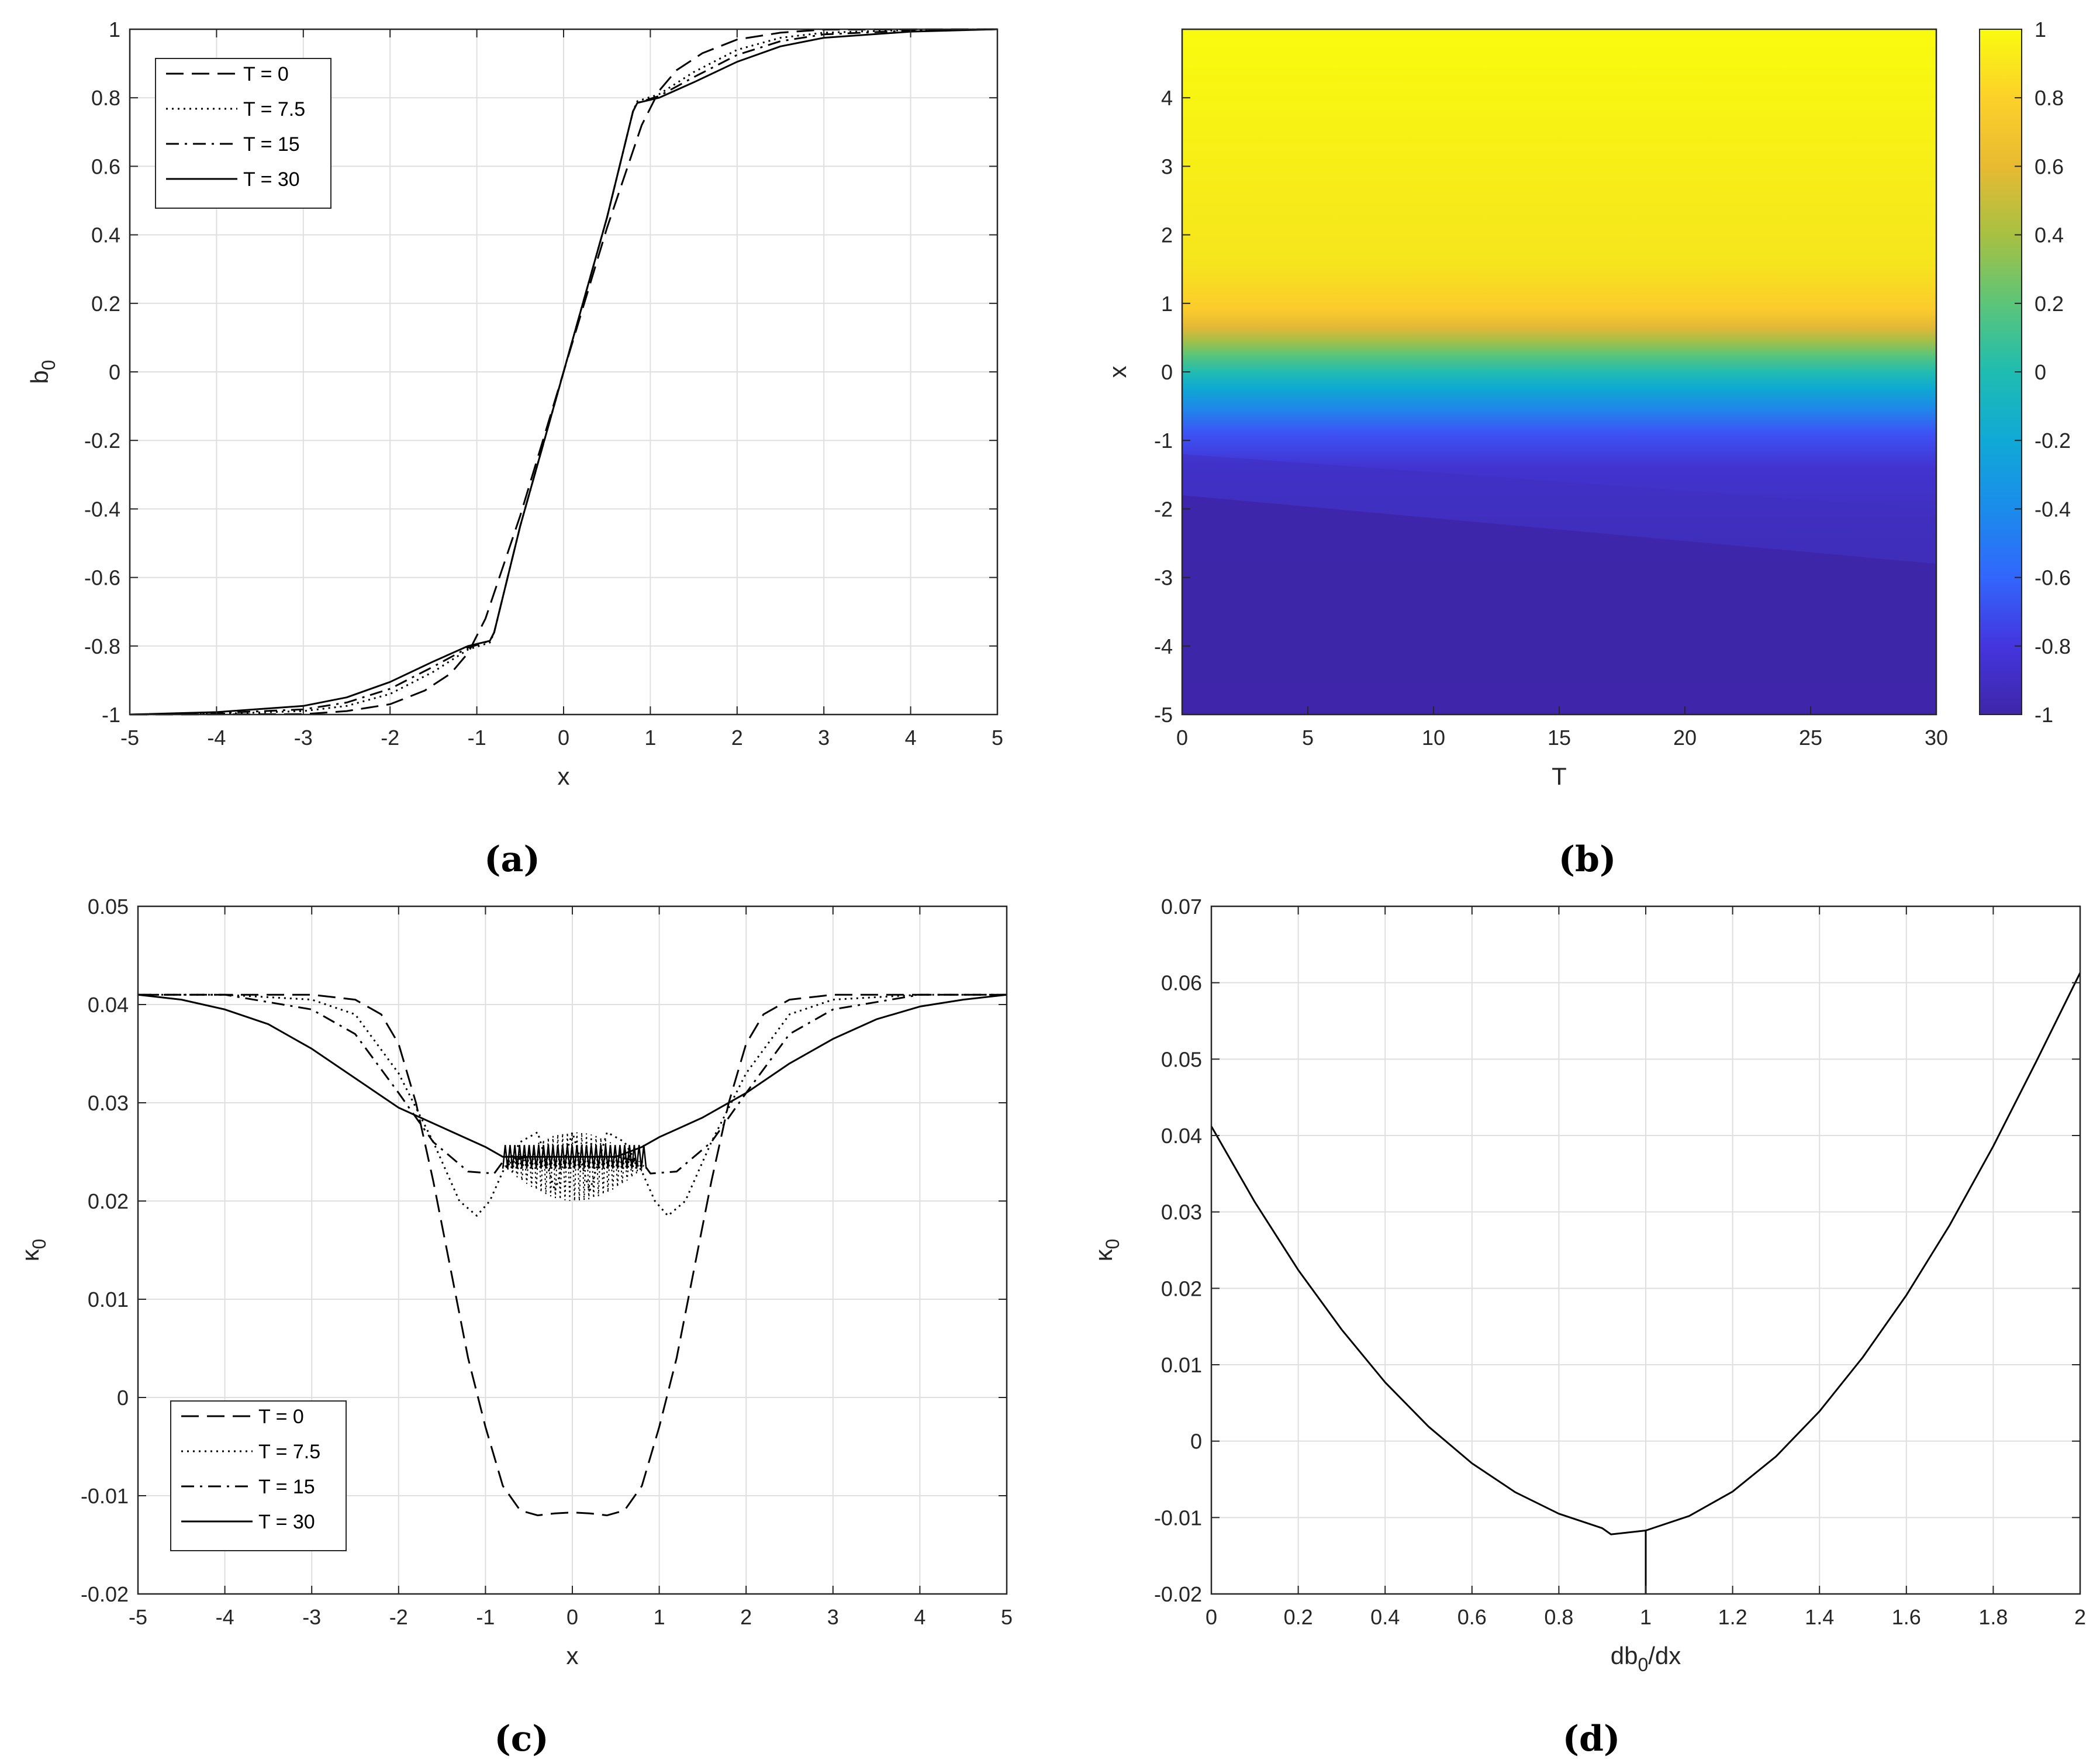  I want to click on x-axis-label-suffix: /dx, so click(1665, 1656).